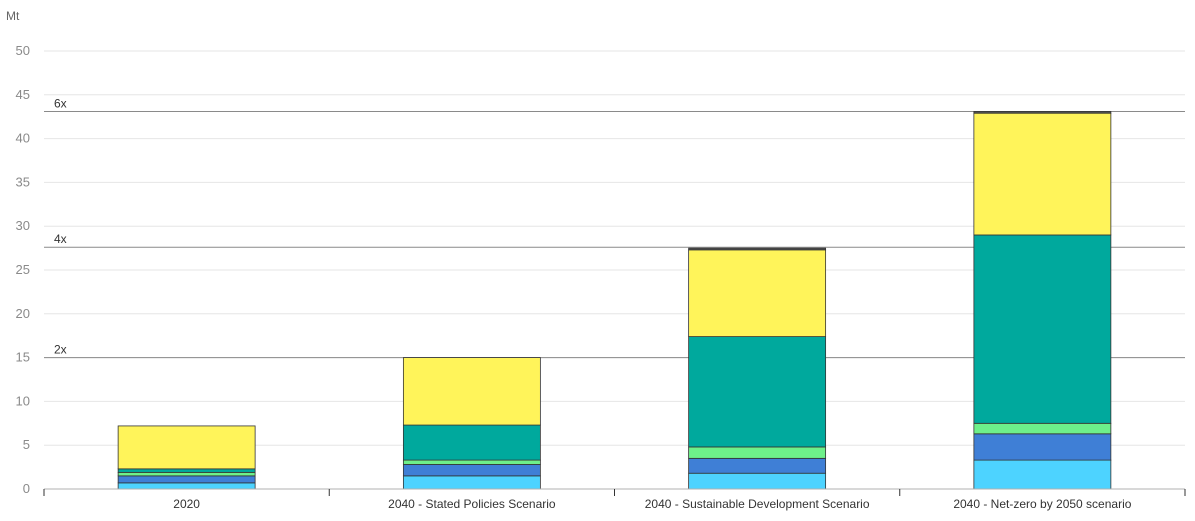 The image size is (1195, 521). What do you see at coordinates (186, 504) in the screenshot?
I see `x-tick-label: 2020` at bounding box center [186, 504].